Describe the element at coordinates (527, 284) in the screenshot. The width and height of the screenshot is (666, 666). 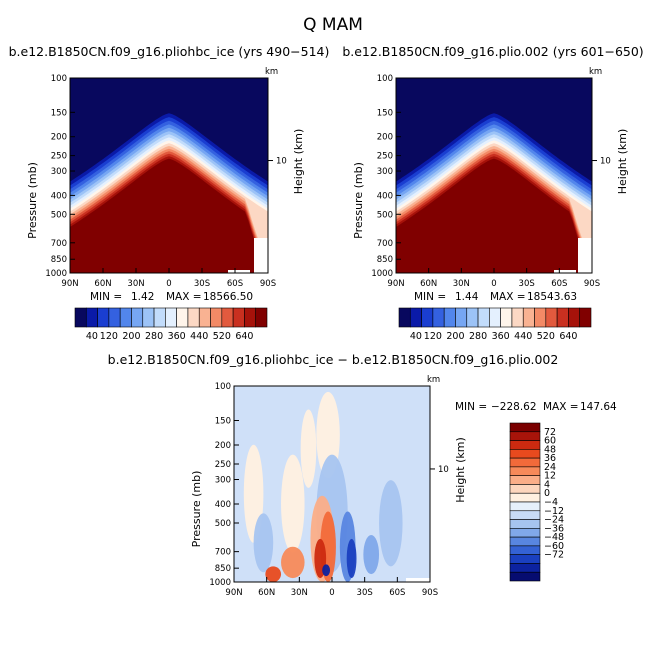
I see `x-tick-label: 30S` at that location.